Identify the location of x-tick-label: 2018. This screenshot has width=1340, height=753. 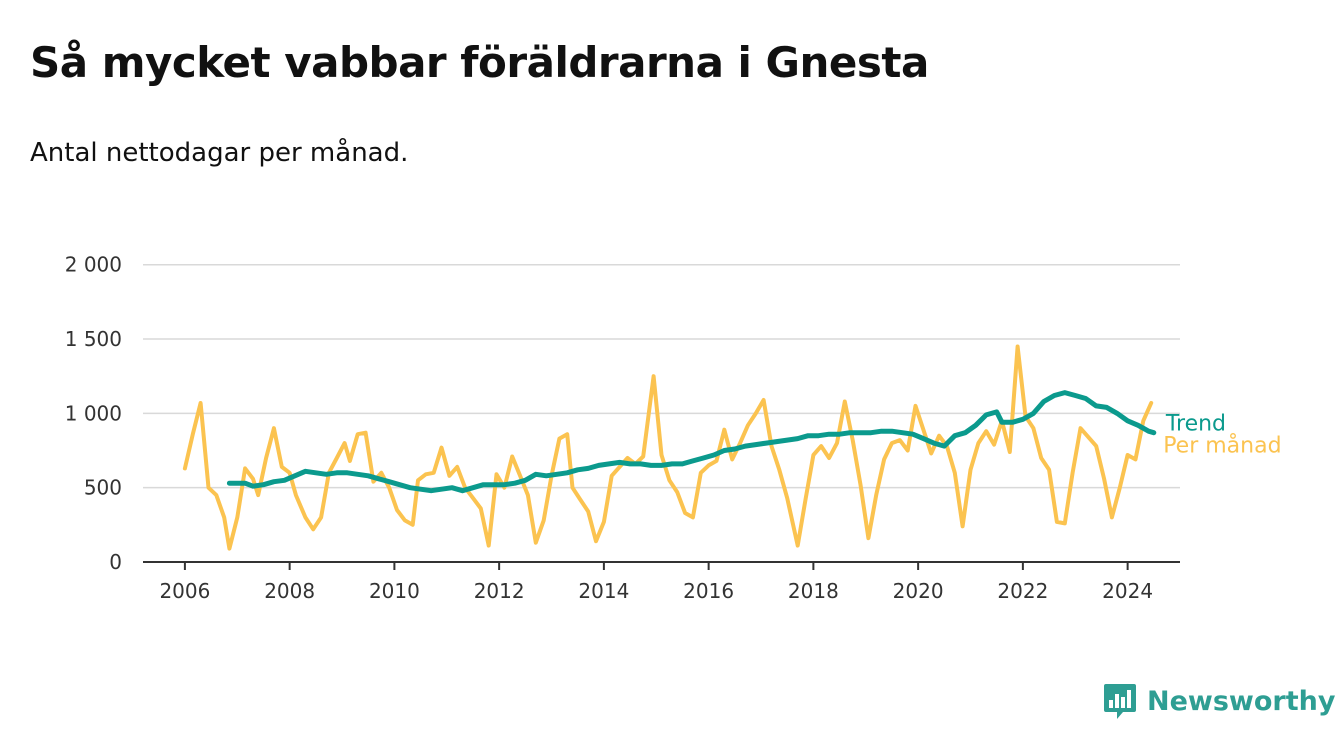
(813, 591).